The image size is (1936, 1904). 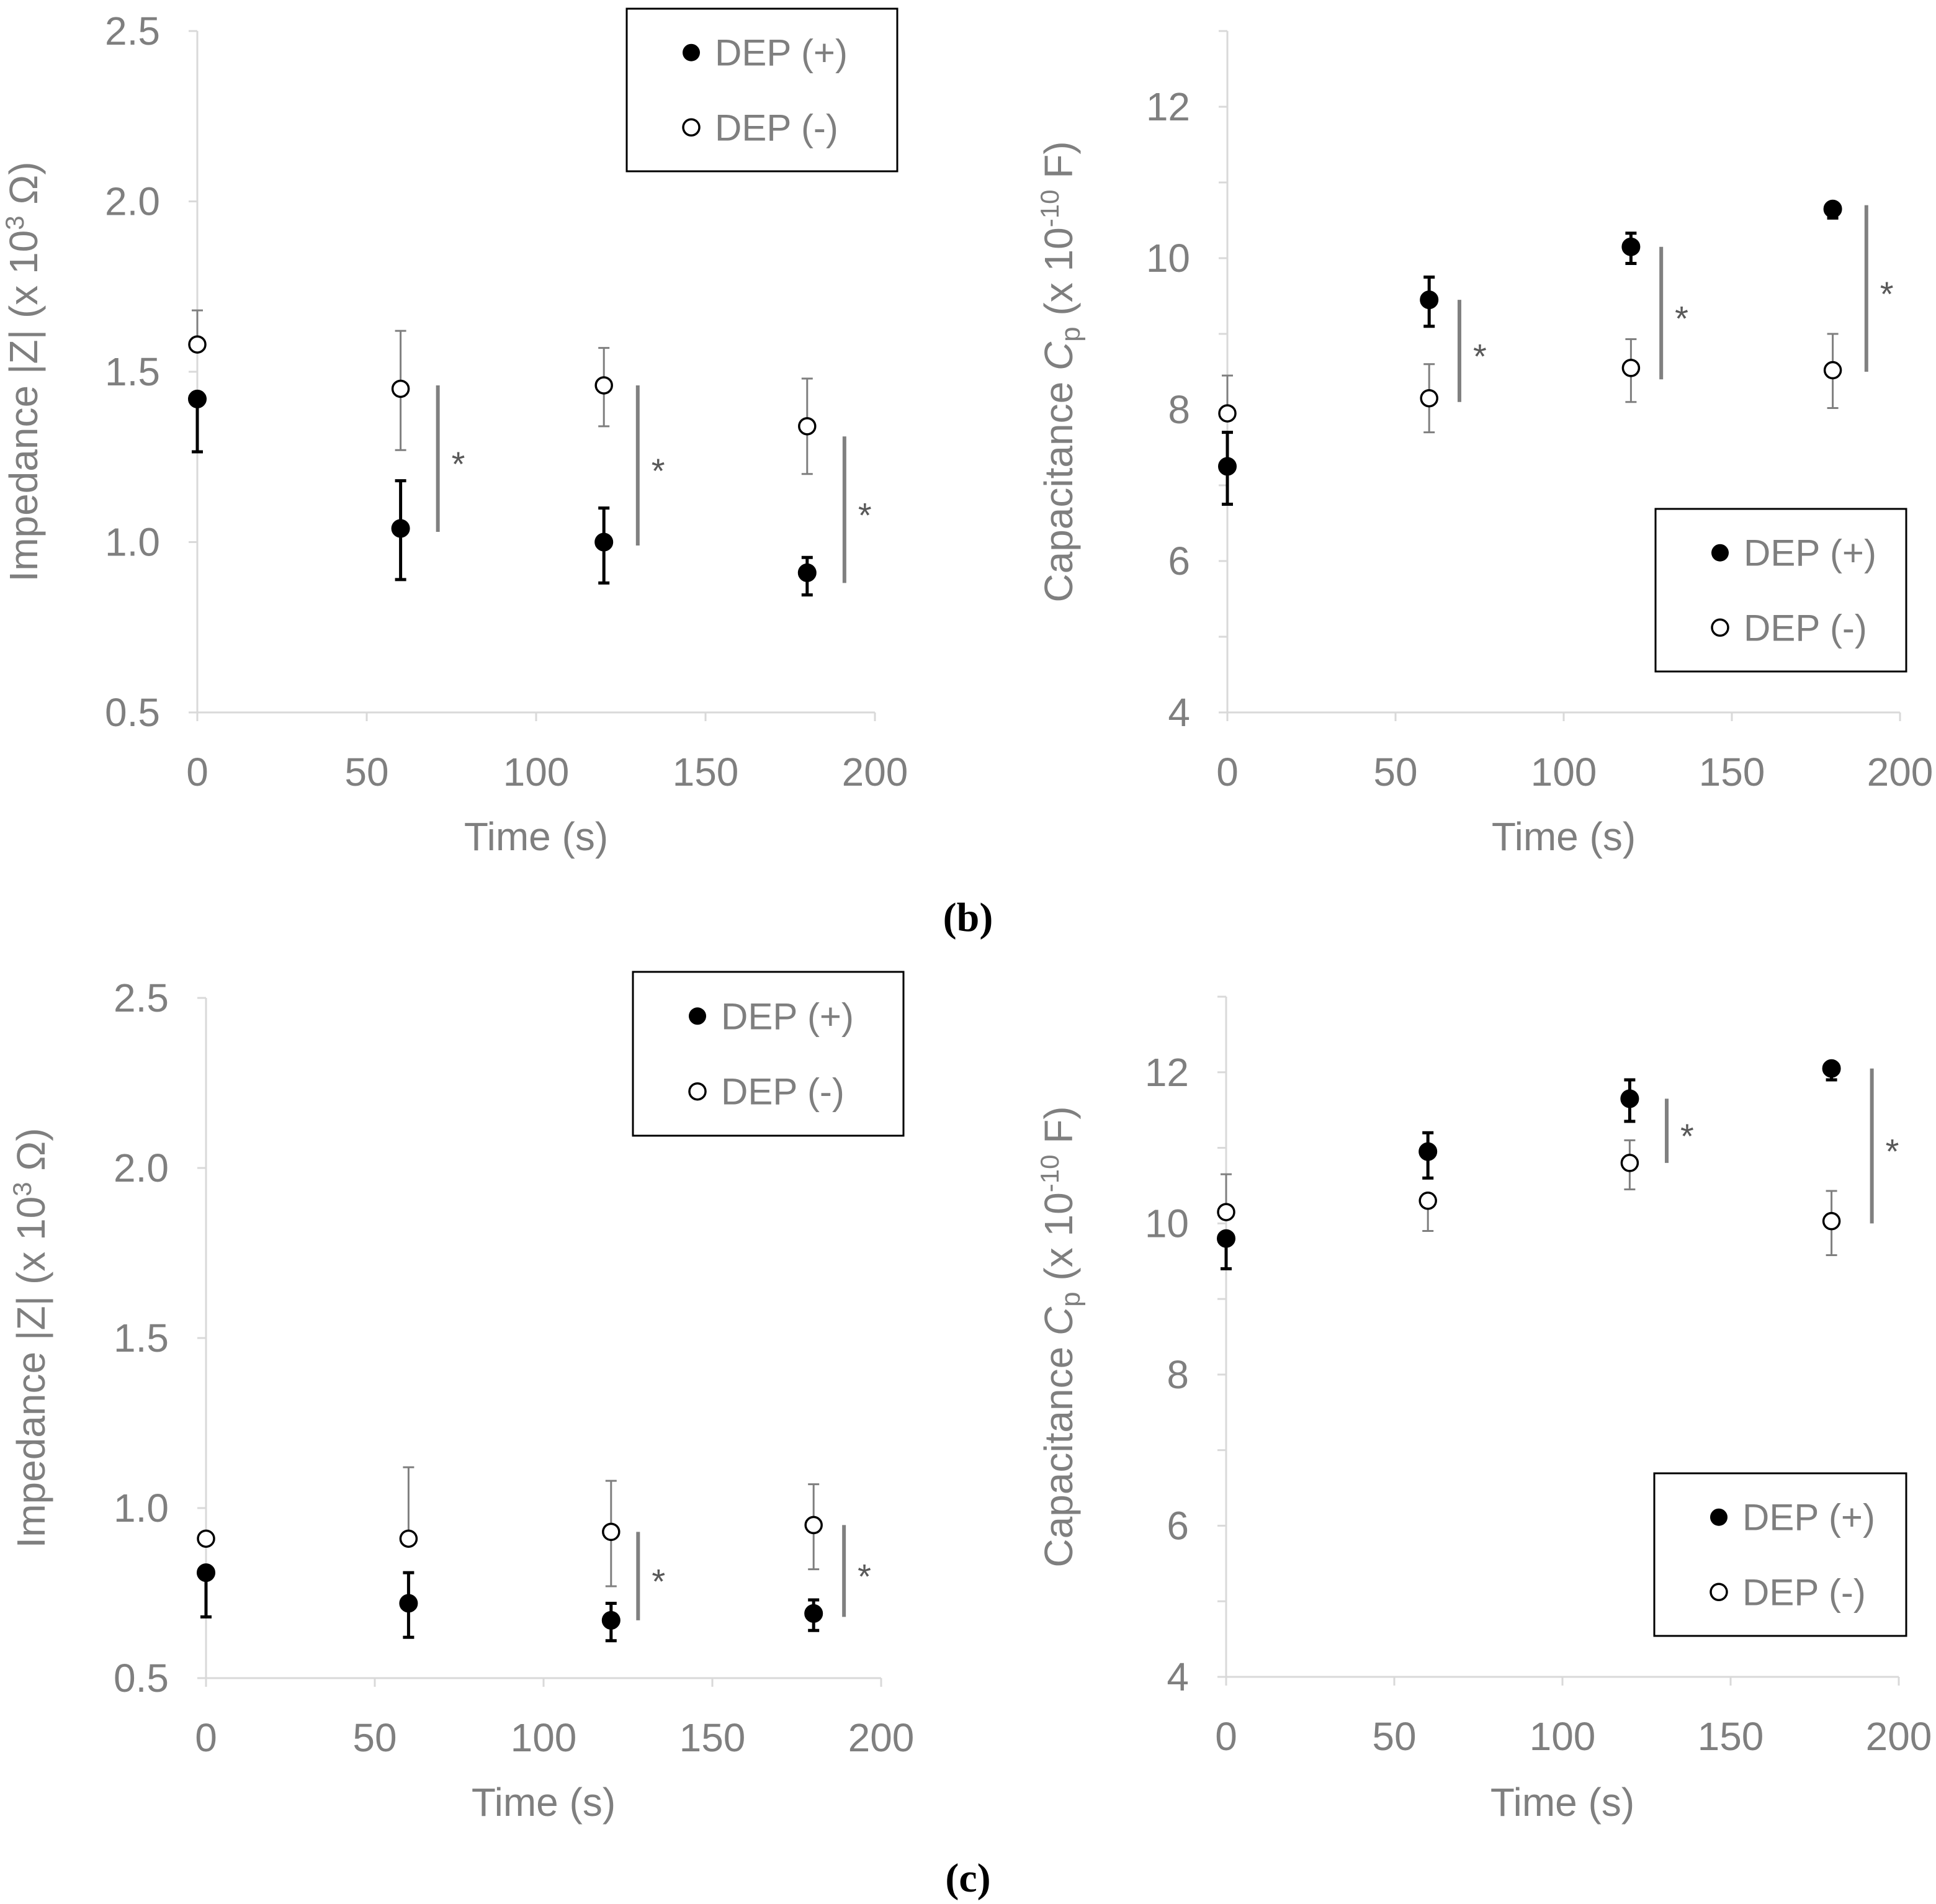 What do you see at coordinates (1060, 1336) in the screenshot?
I see `y-axis-title: Capacitance Cp (x 10-10 F)` at bounding box center [1060, 1336].